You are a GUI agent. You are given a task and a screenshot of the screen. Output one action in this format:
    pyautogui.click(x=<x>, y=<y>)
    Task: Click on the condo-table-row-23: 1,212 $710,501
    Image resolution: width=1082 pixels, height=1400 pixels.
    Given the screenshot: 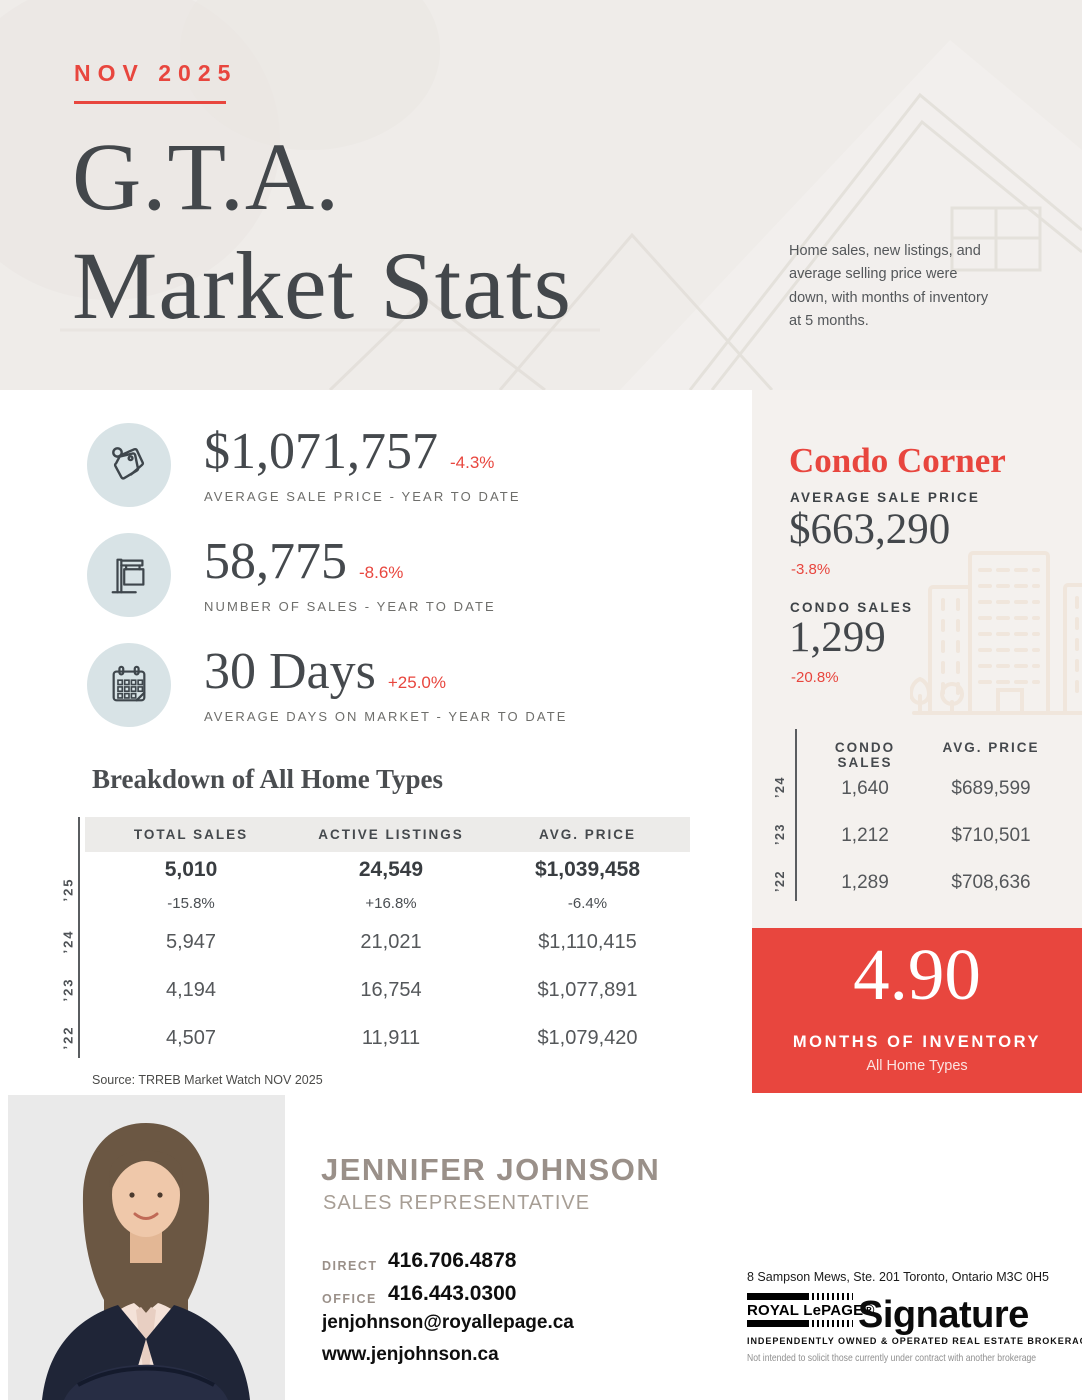 What is the action you would take?
    pyautogui.click(x=934, y=836)
    